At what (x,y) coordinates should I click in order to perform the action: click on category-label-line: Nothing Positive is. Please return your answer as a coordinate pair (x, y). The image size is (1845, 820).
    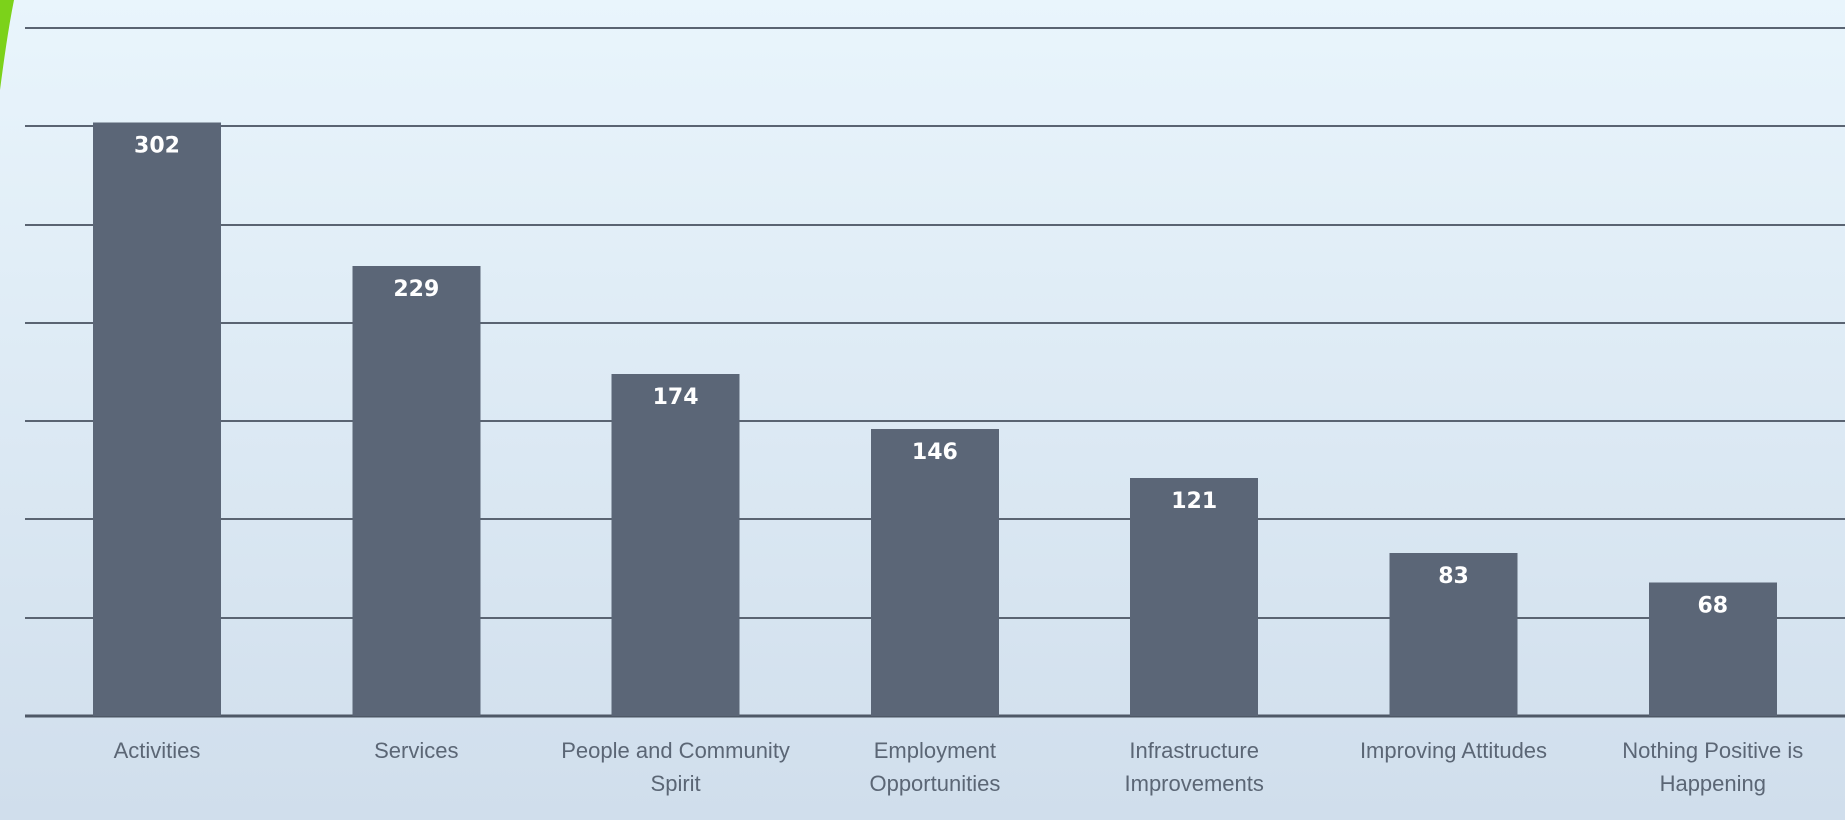
    Looking at the image, I should click on (1712, 750).